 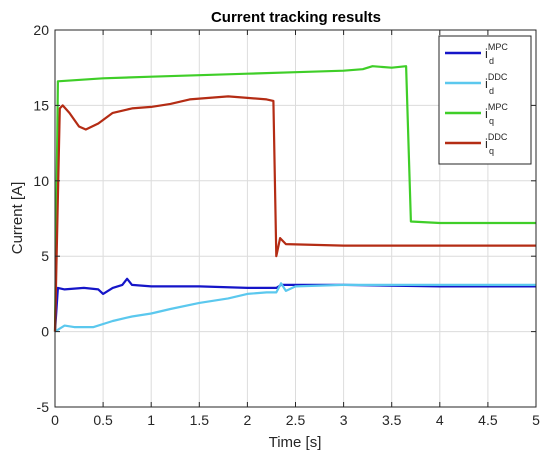 What do you see at coordinates (496, 84) in the screenshot?
I see `legend-entry-id-ddc: iDDC d` at bounding box center [496, 84].